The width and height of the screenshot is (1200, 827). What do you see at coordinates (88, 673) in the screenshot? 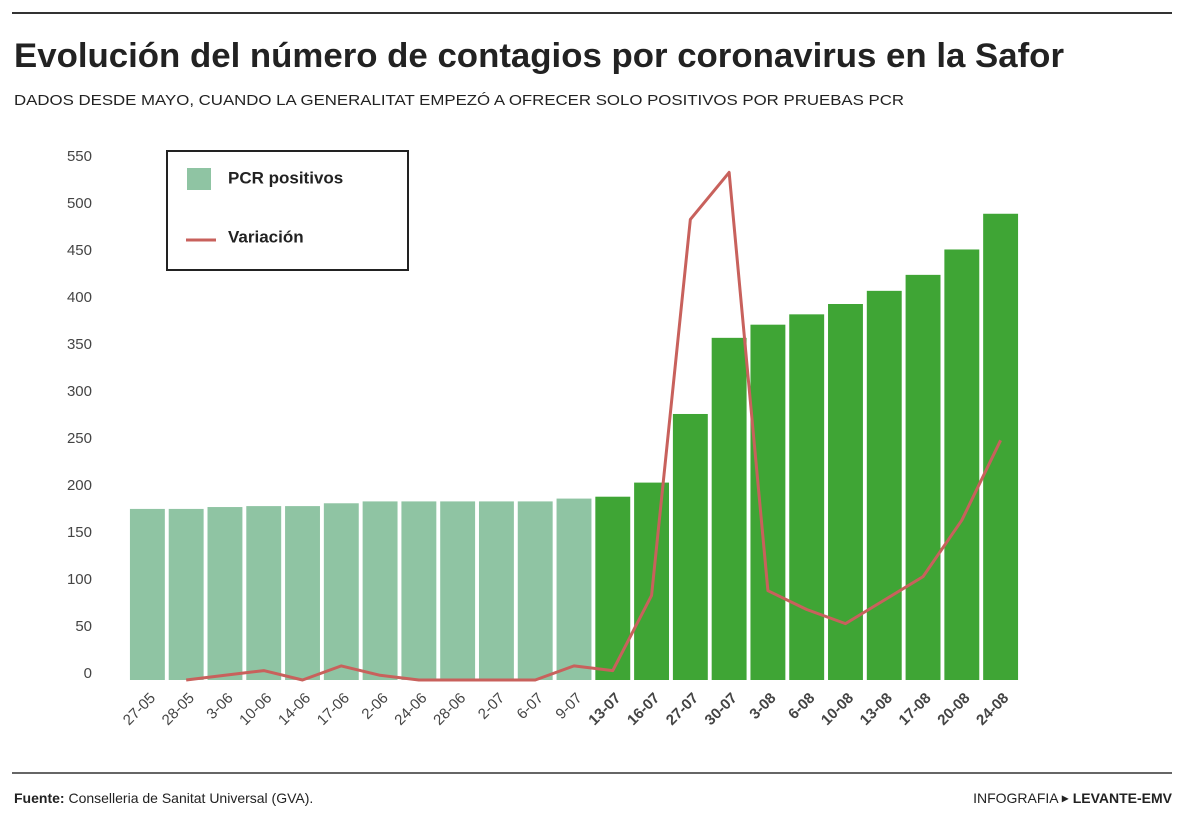
I see `y-tick-label: 0` at bounding box center [88, 673].